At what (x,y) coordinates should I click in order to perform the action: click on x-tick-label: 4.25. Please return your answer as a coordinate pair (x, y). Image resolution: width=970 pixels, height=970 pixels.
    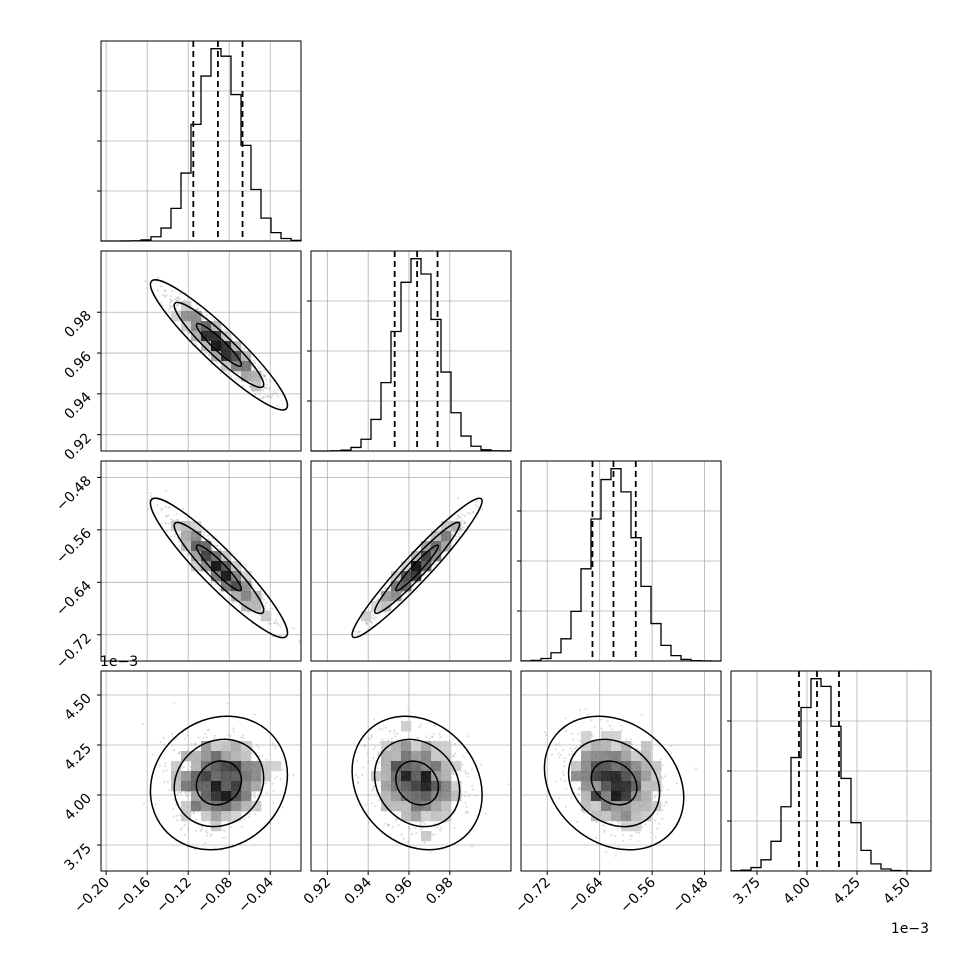
    Looking at the image, I should click on (846, 891).